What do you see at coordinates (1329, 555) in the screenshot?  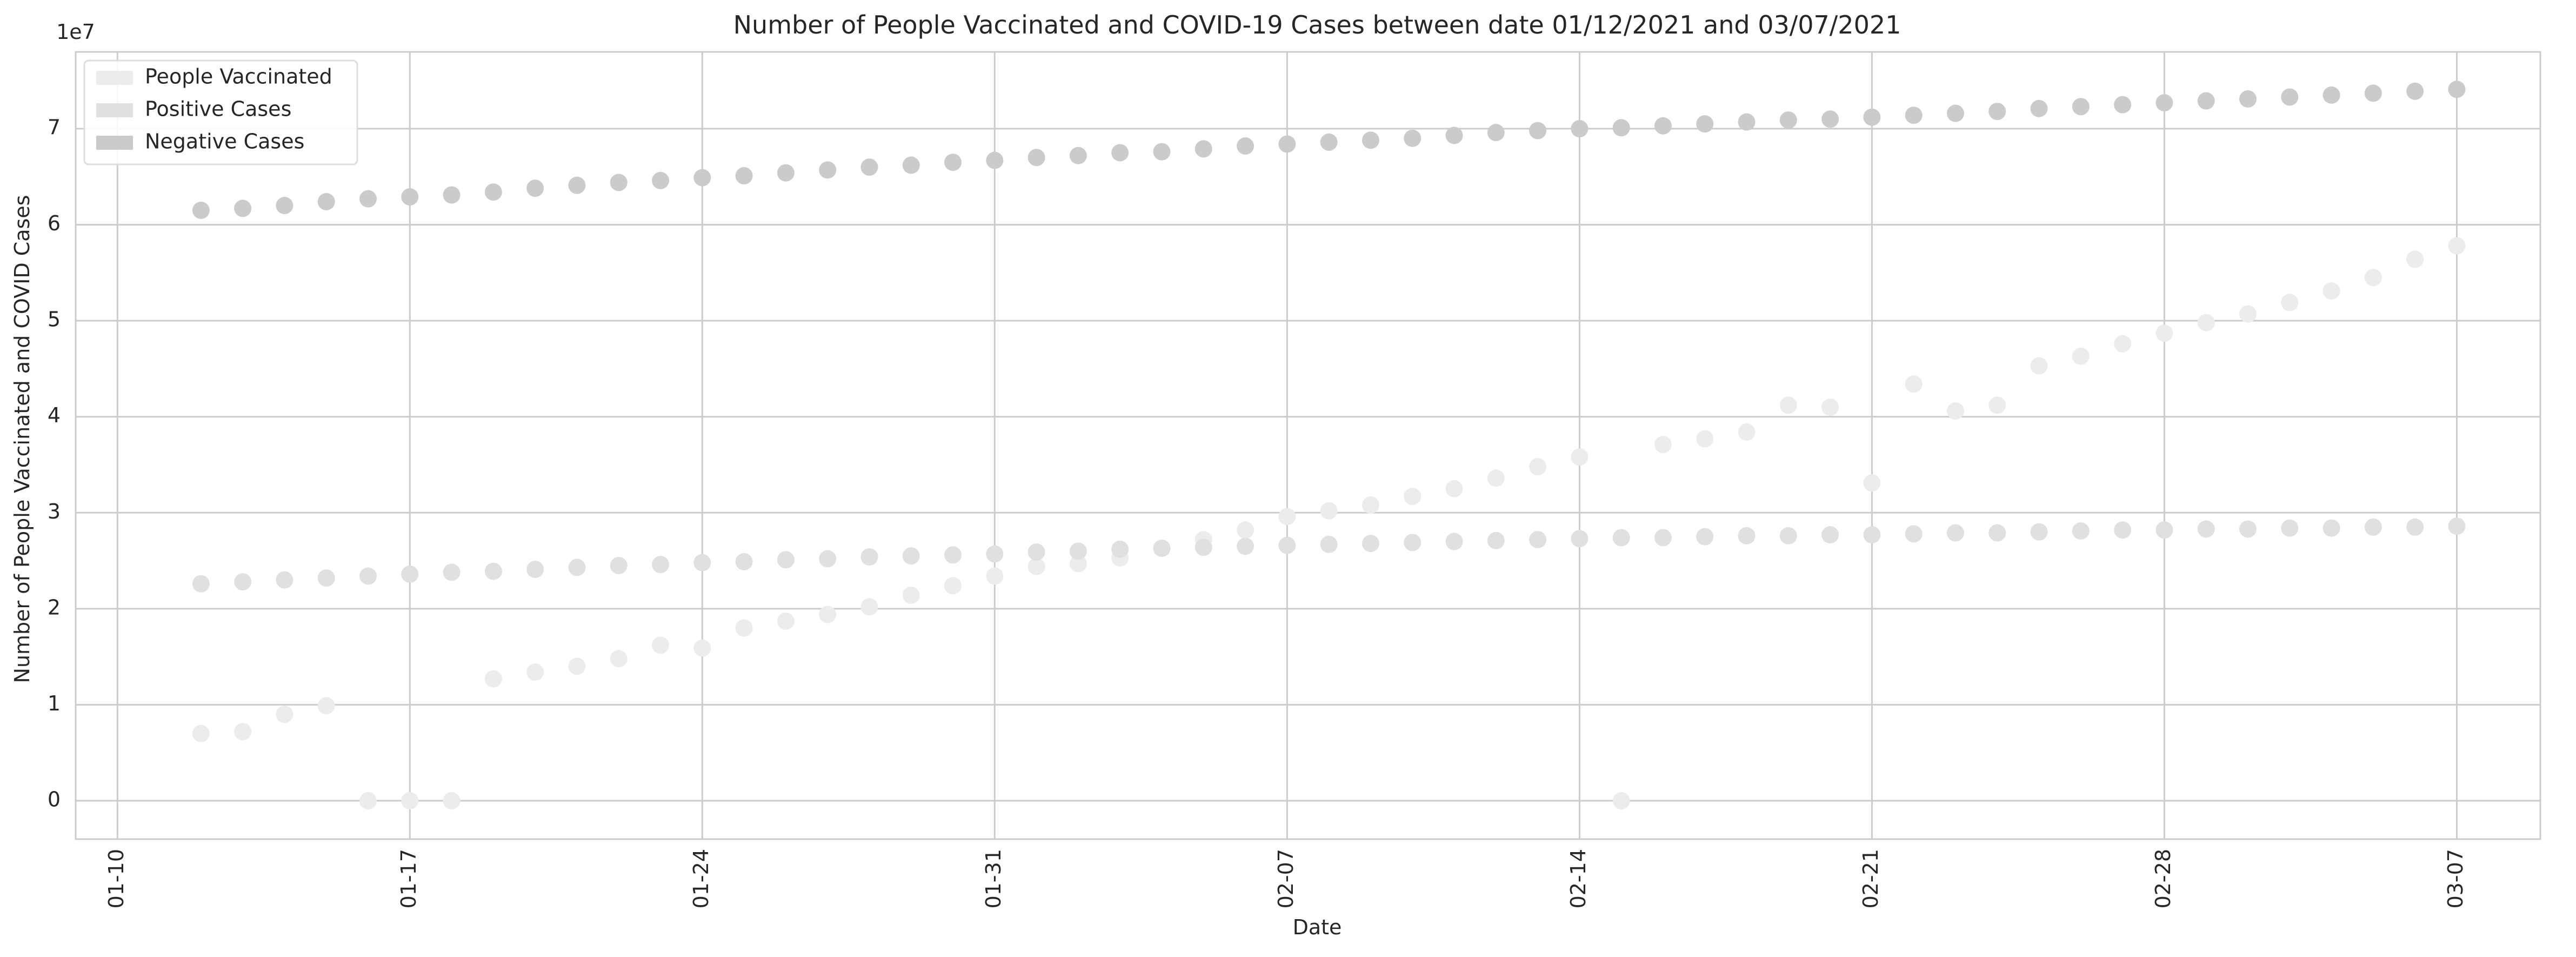 I see `series-positive-cases` at bounding box center [1329, 555].